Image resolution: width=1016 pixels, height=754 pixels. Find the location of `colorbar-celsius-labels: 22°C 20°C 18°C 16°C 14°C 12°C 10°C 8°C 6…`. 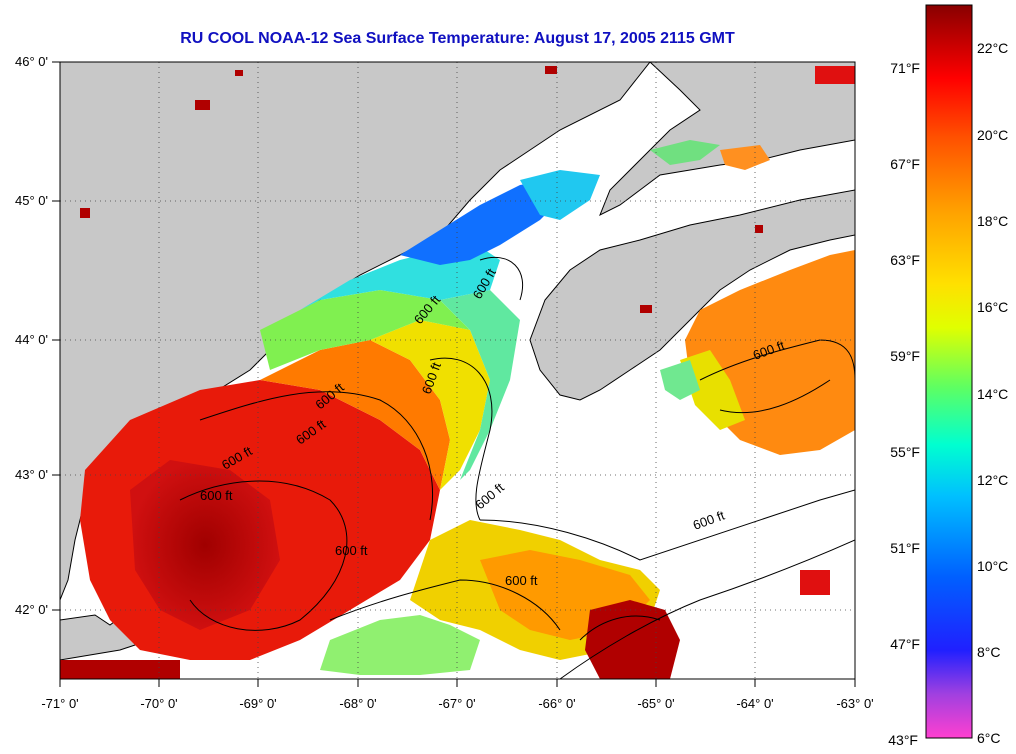

colorbar-celsius-labels: 22°C 20°C 18°C 16°C 14°C 12°C 10°C 8°C 6… is located at coordinates (992, 393).